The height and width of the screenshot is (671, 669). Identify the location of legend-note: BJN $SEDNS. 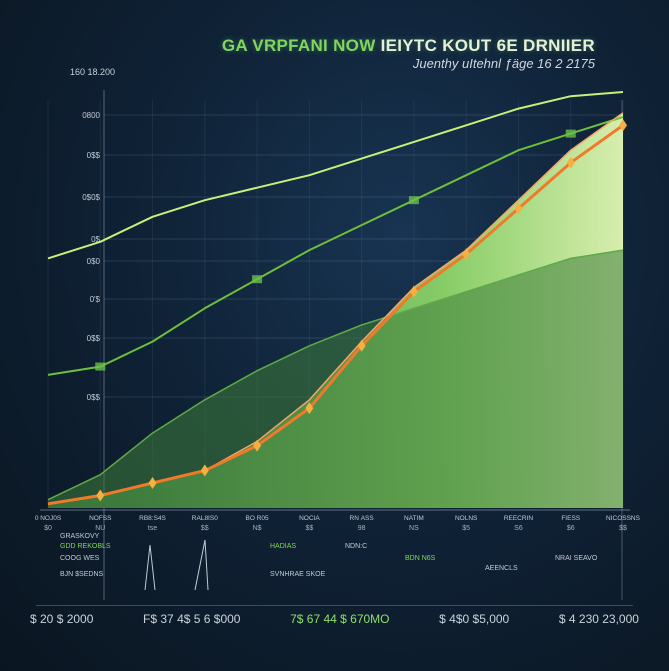
(82, 574).